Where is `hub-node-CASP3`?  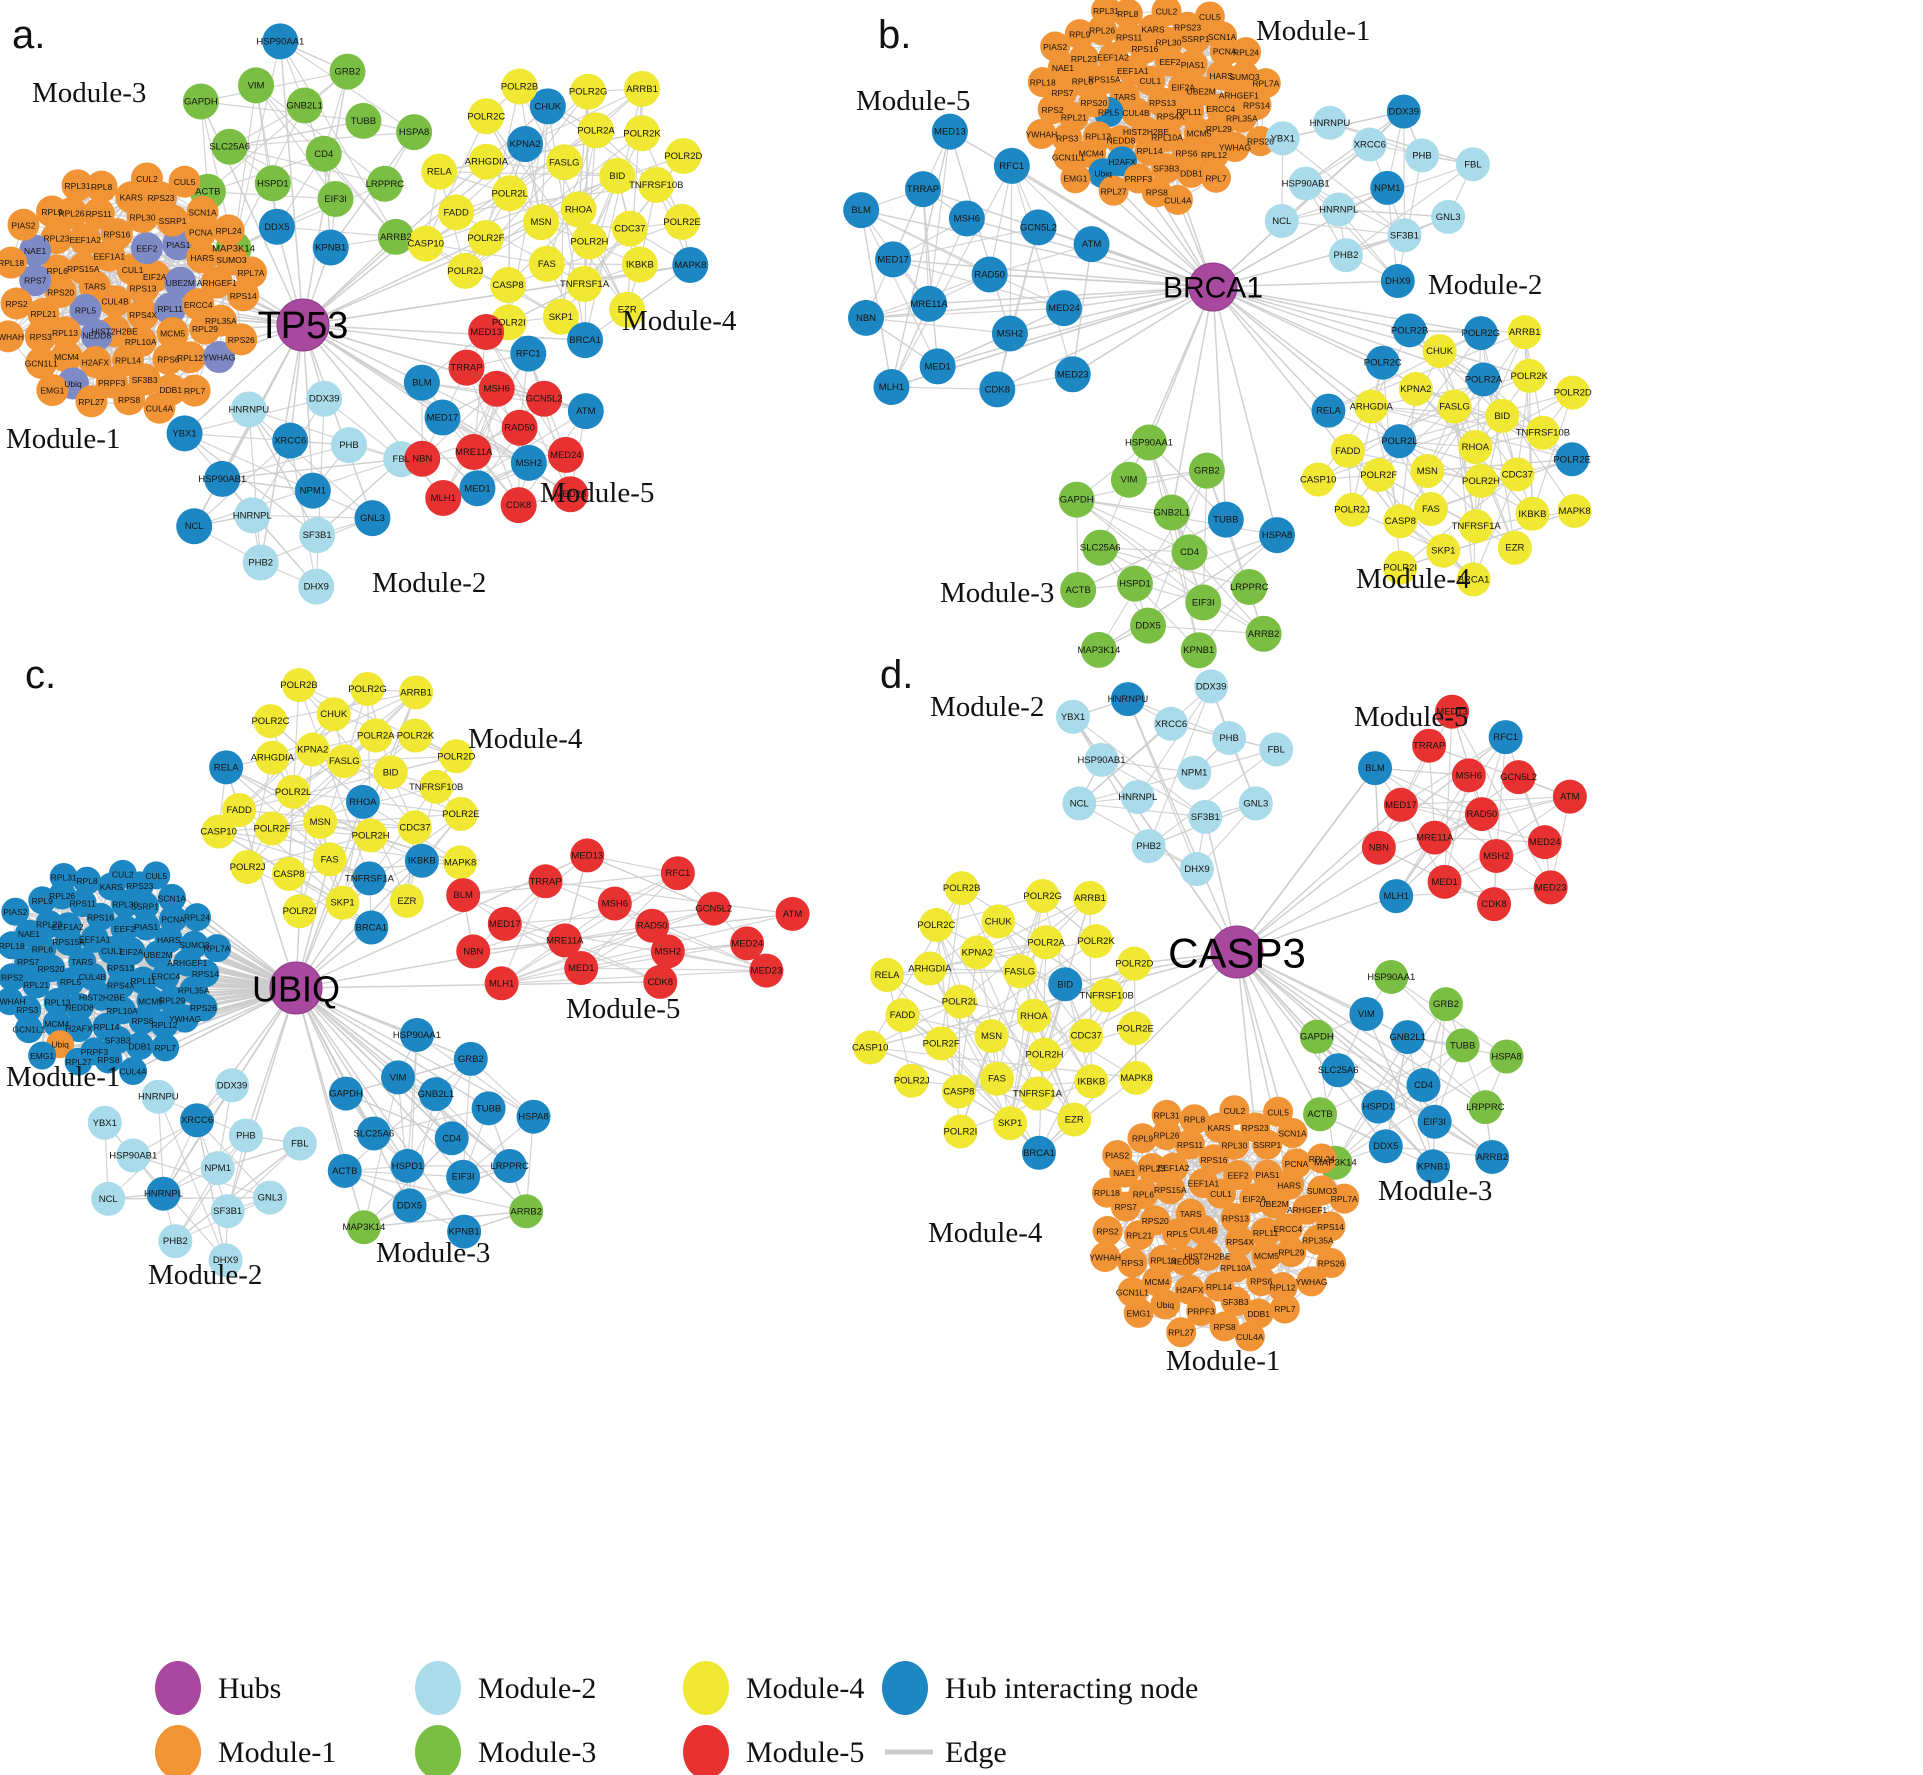 hub-node-CASP3 is located at coordinates (1237, 952).